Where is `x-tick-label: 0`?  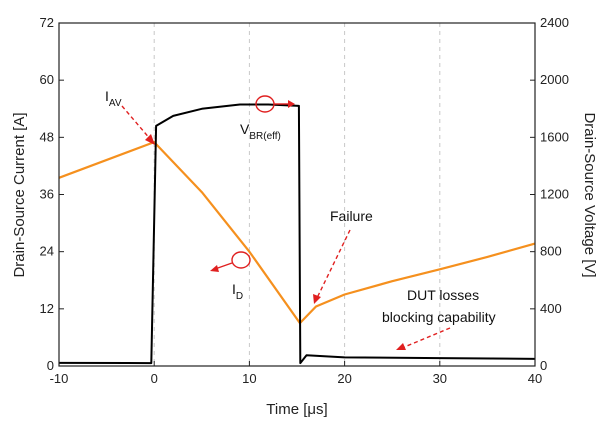
x-tick-label: 0 is located at coordinates (154, 378).